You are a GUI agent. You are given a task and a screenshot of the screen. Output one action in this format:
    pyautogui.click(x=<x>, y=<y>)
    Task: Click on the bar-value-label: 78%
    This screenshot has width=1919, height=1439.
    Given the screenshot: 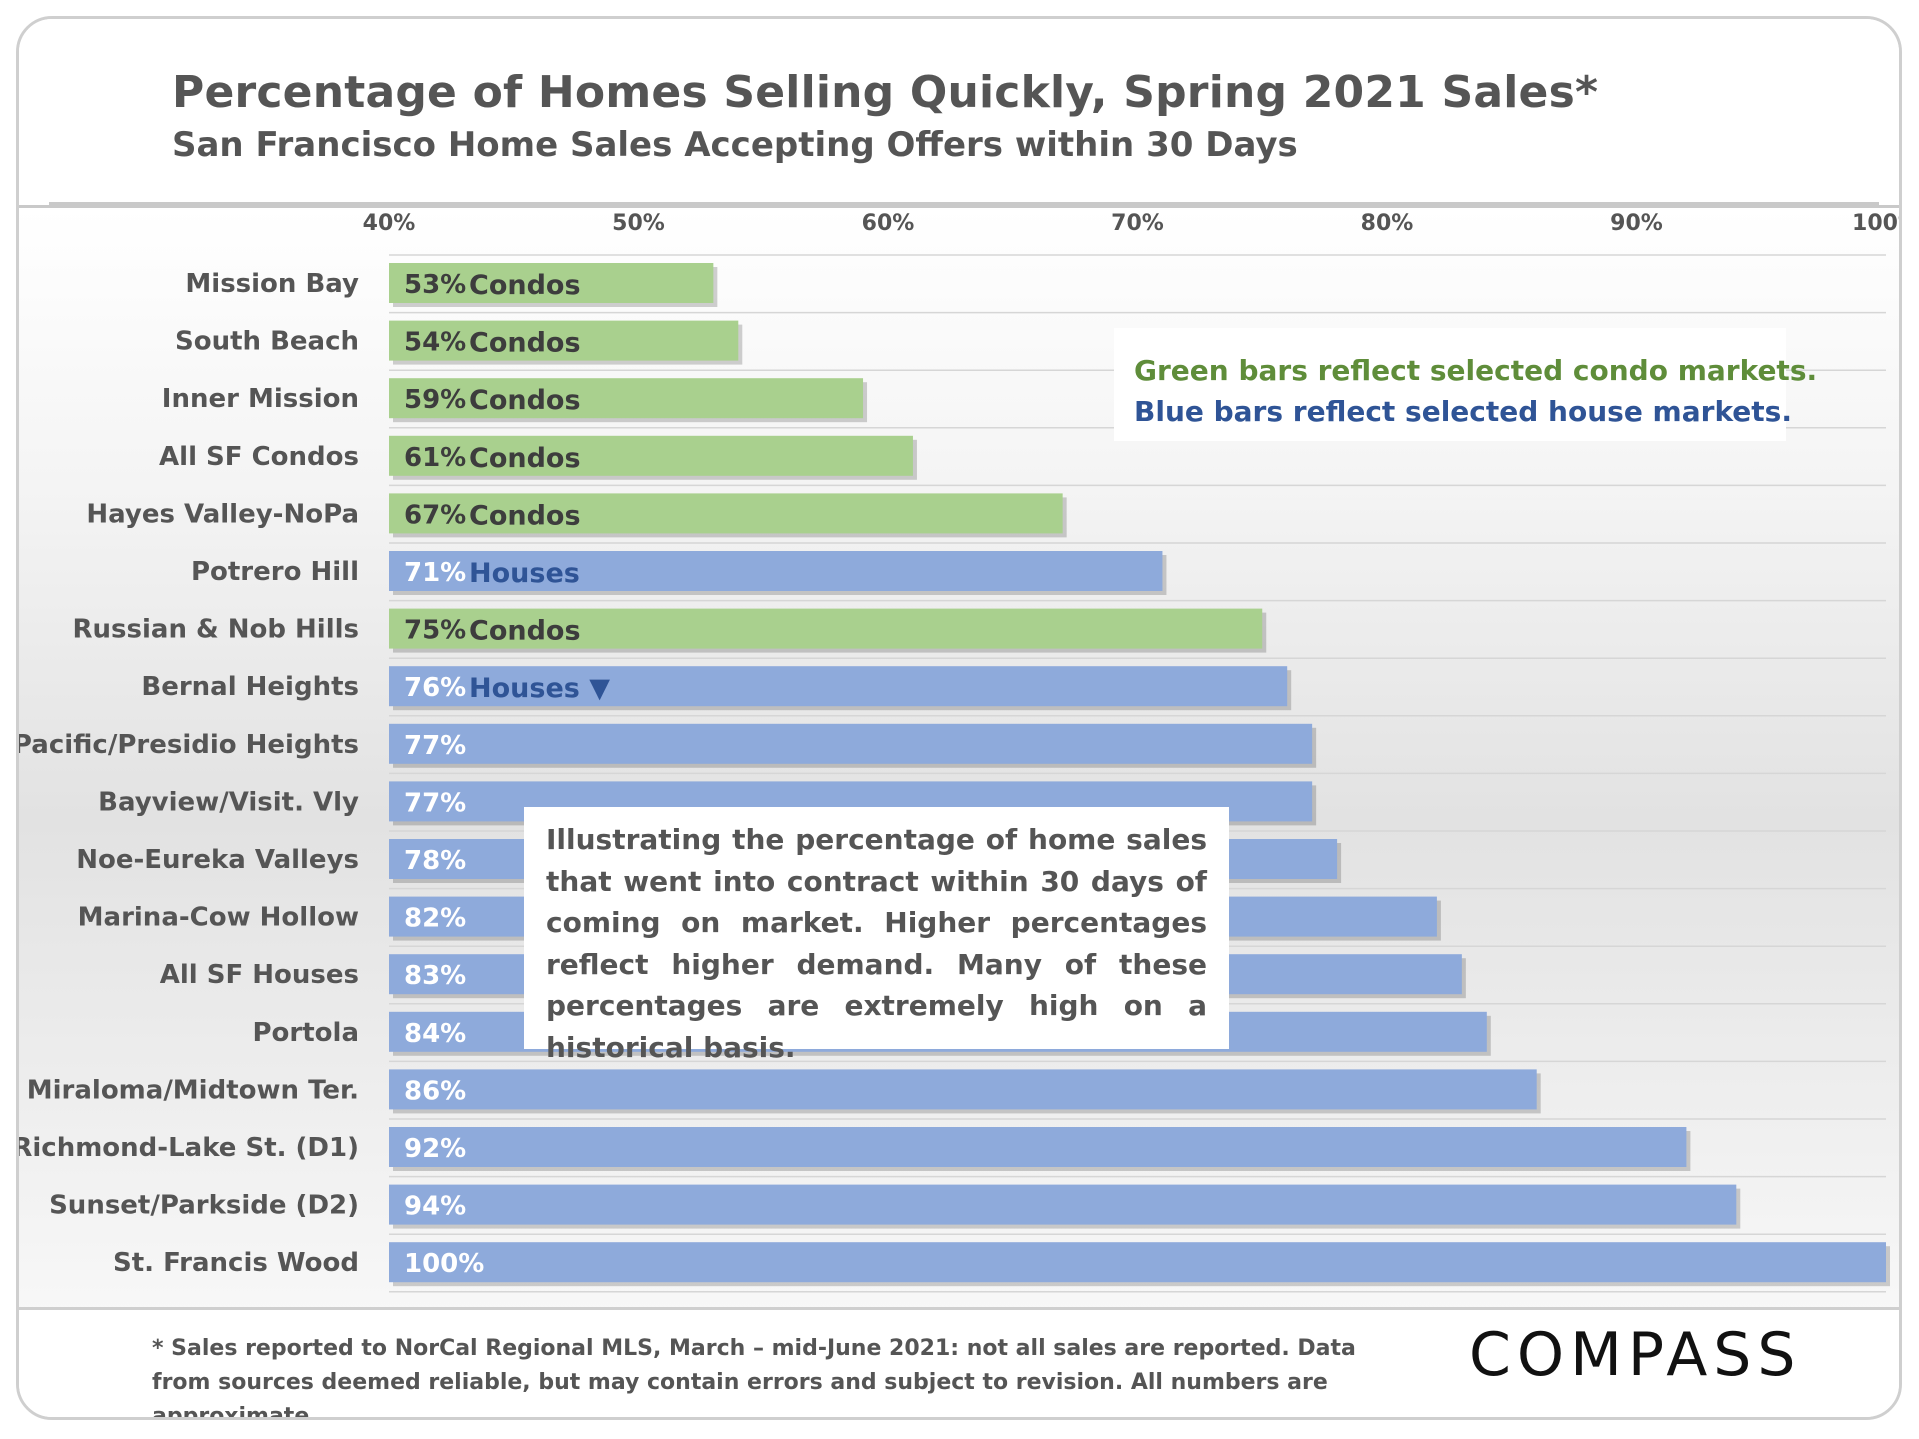 What is the action you would take?
    pyautogui.click(x=435, y=861)
    